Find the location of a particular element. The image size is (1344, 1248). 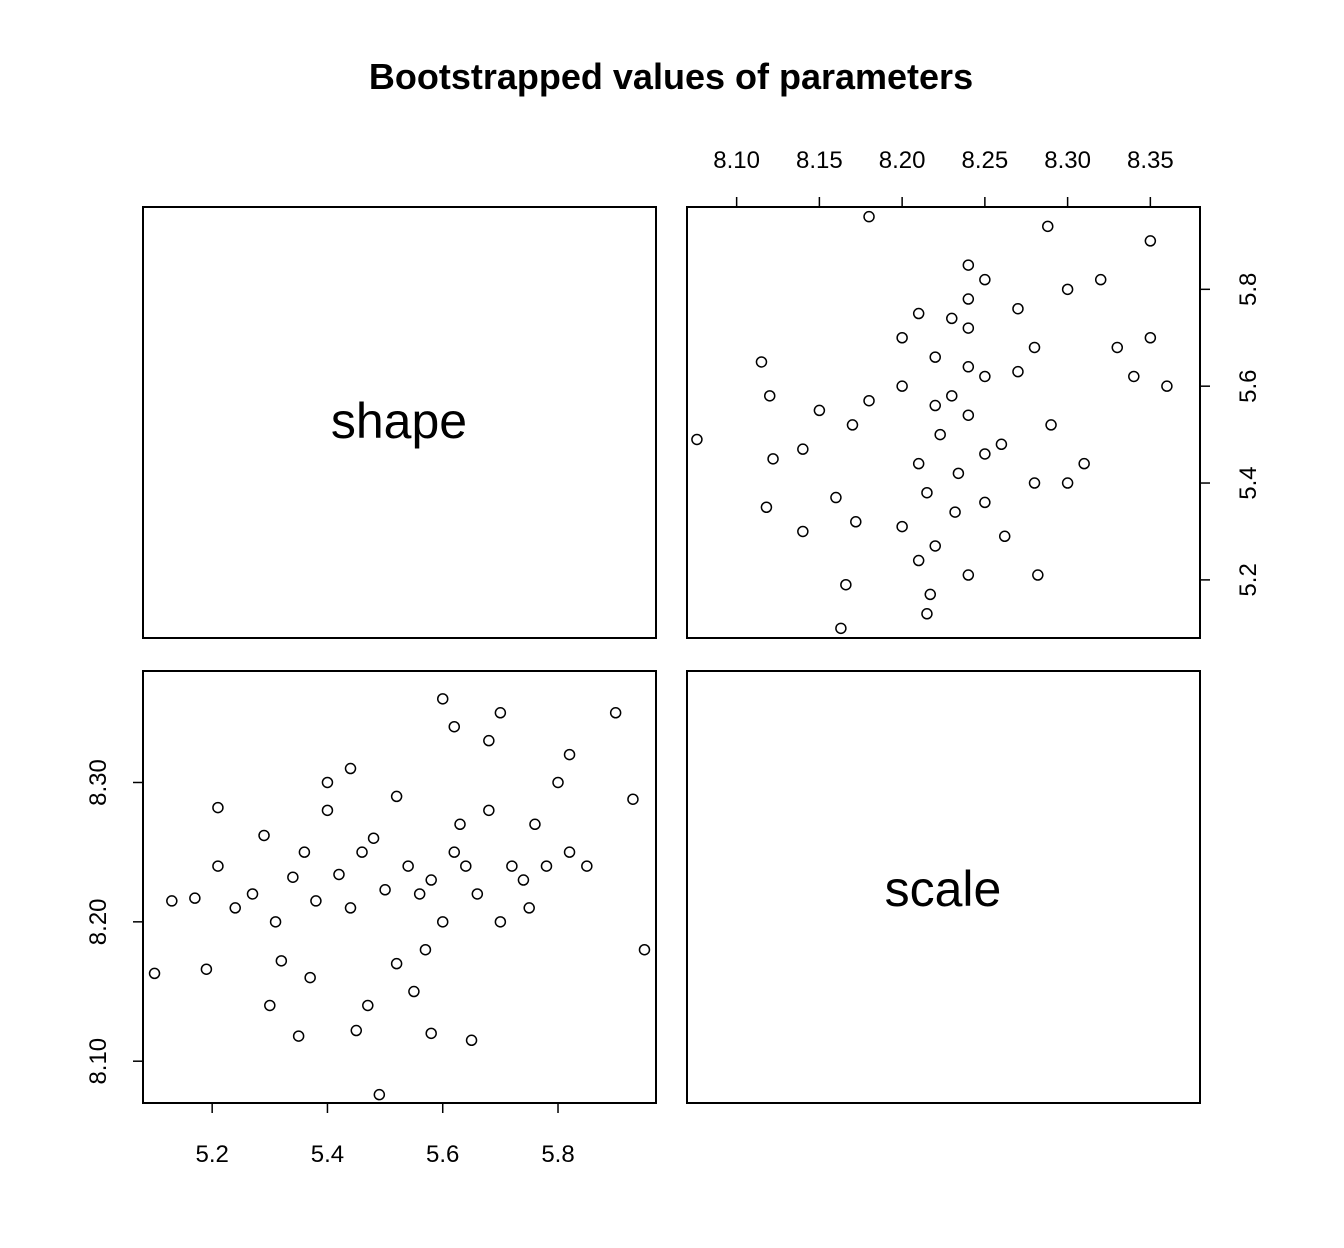

panel-bottom-left is located at coordinates (399, 887).